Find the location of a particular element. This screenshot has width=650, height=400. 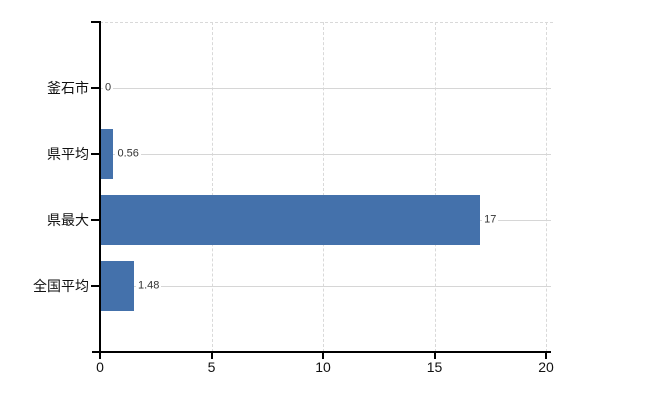

x-tick-label: 0 is located at coordinates (100, 367).